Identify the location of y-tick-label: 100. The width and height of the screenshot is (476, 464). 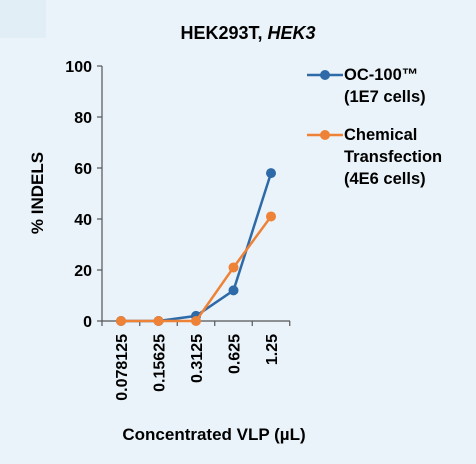
(78, 67).